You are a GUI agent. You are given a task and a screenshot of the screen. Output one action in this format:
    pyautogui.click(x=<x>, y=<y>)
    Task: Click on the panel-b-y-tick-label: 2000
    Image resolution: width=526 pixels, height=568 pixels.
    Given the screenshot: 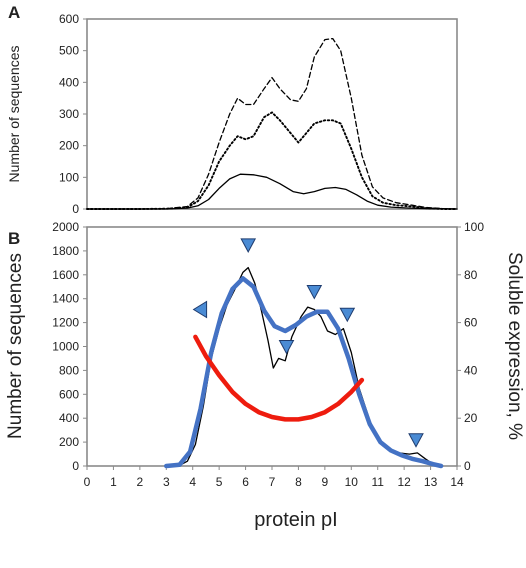 What is the action you would take?
    pyautogui.click(x=65, y=227)
    